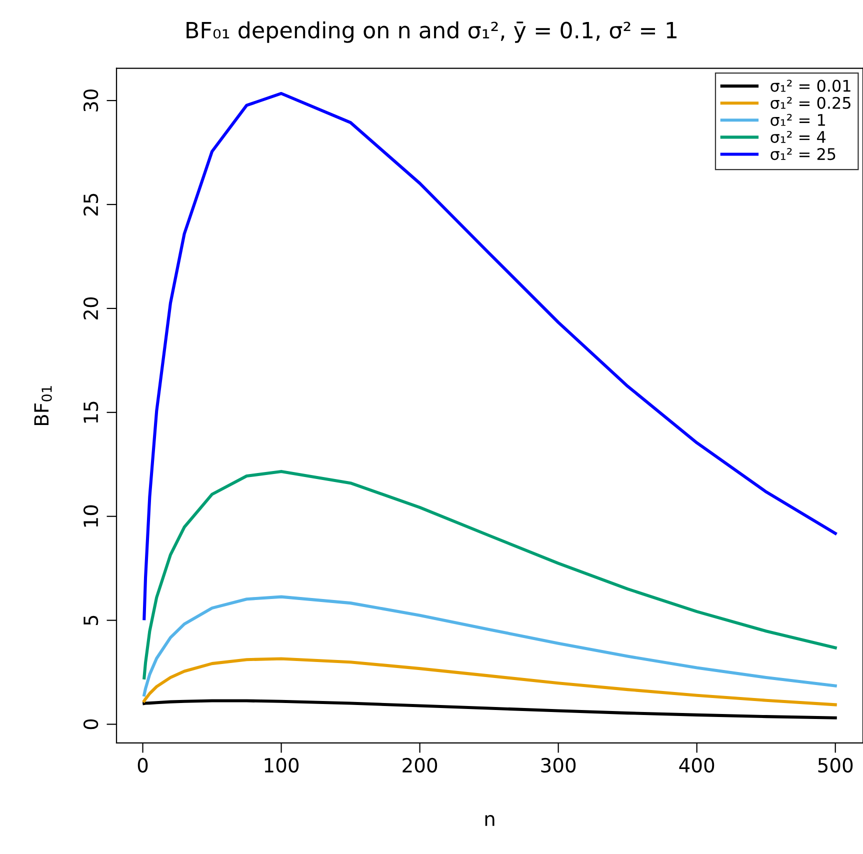 The width and height of the screenshot is (863, 854). I want to click on x-tick-label: 300, so click(558, 765).